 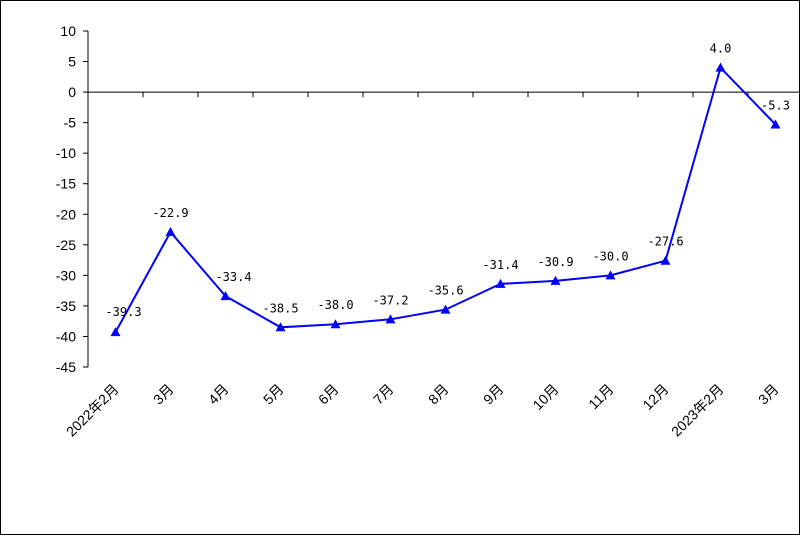 I want to click on x-tick-label: 12月, so click(x=655, y=397).